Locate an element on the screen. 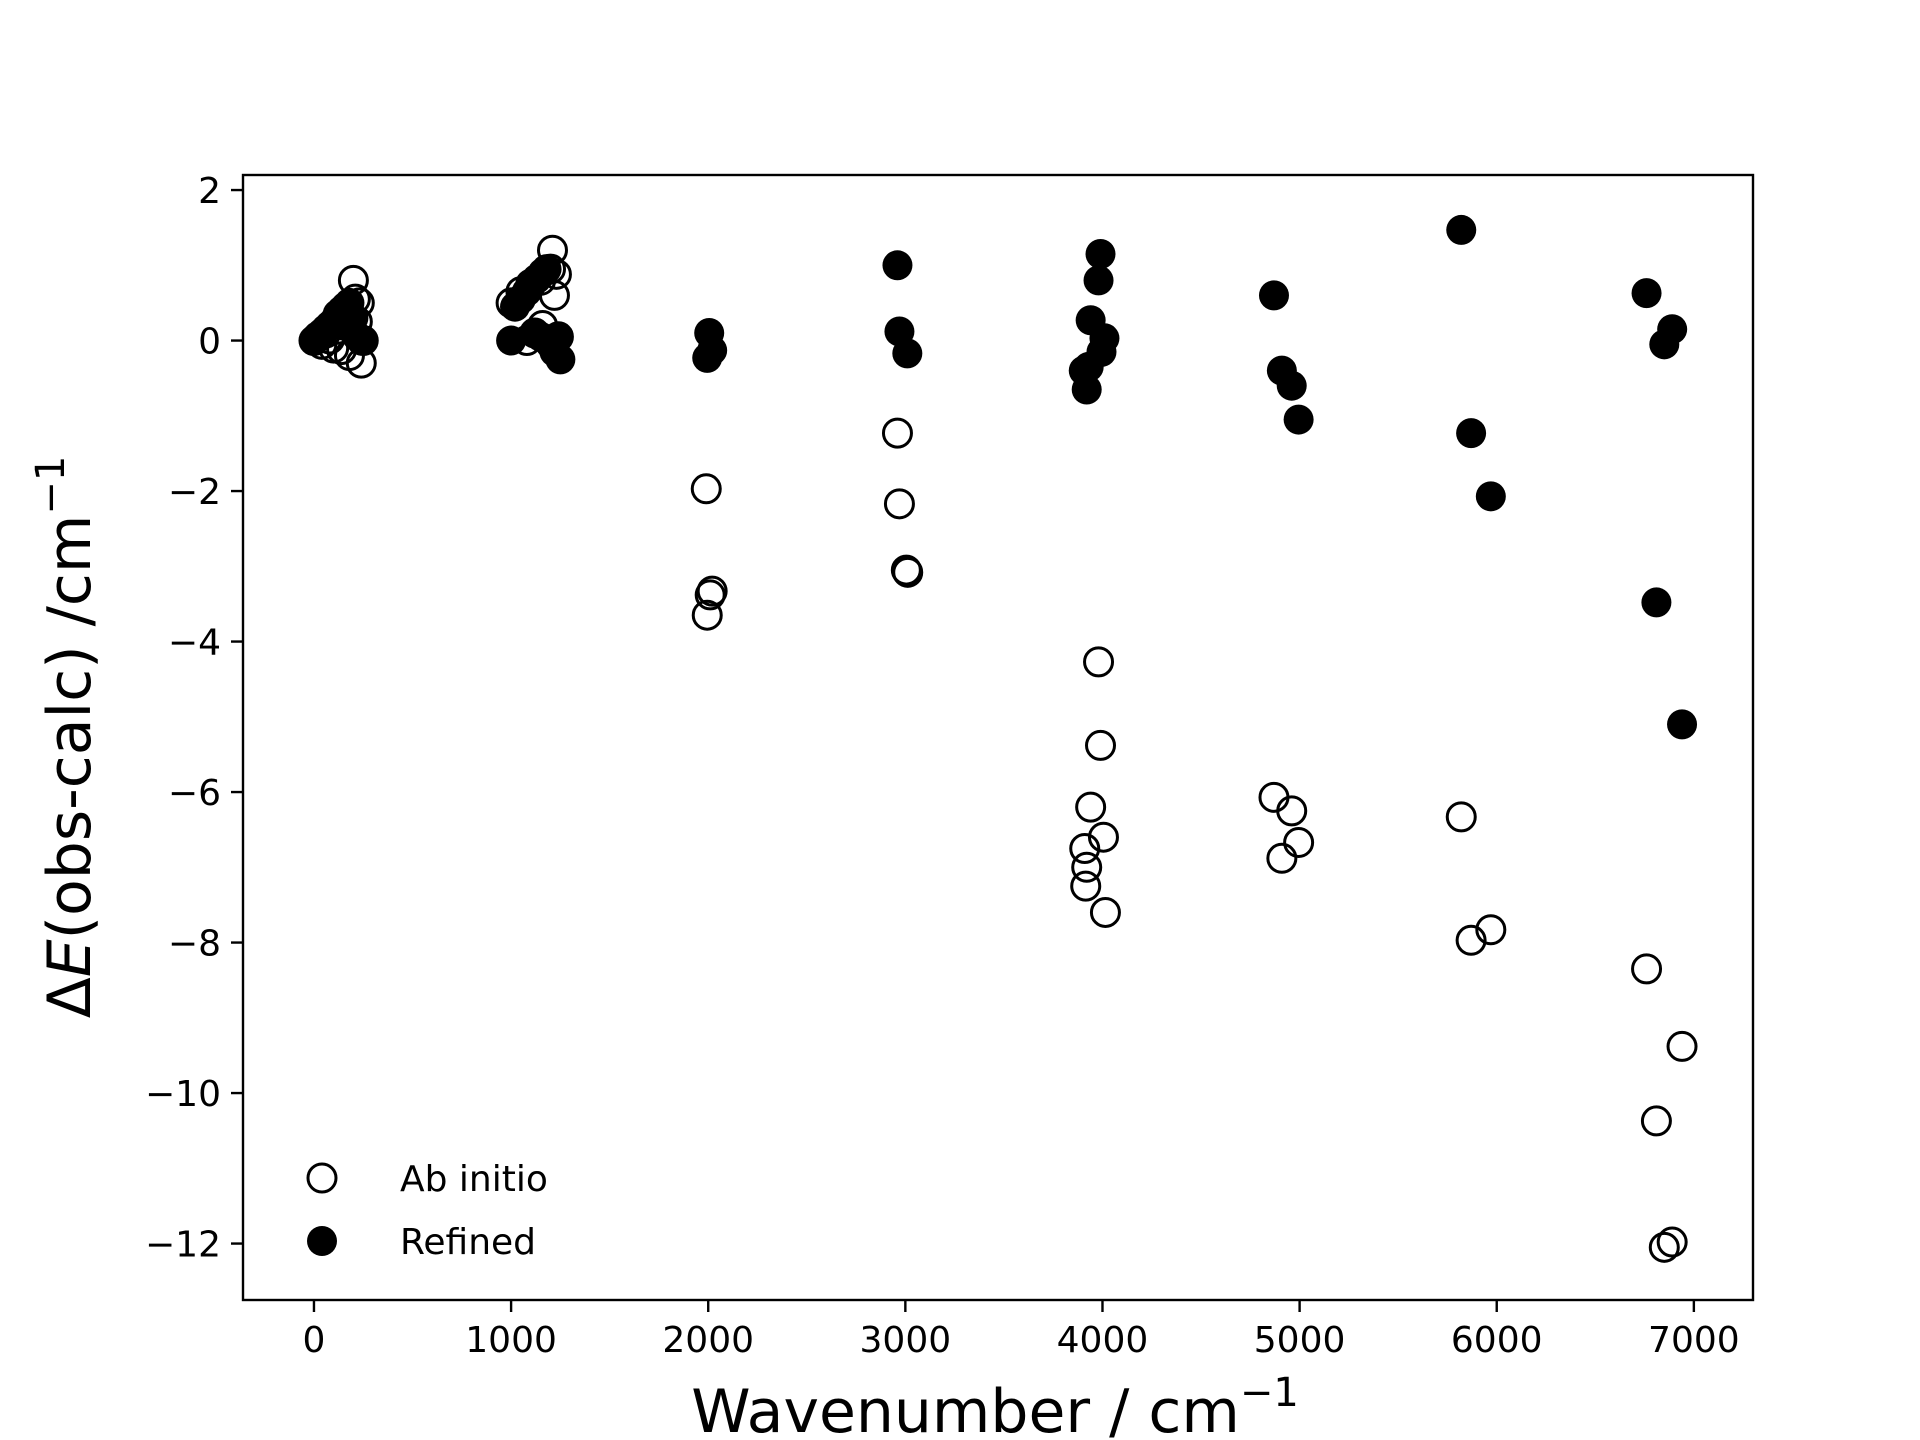 This screenshot has height=1440, width=1920. x-tick-label: 6000 is located at coordinates (1497, 1340).